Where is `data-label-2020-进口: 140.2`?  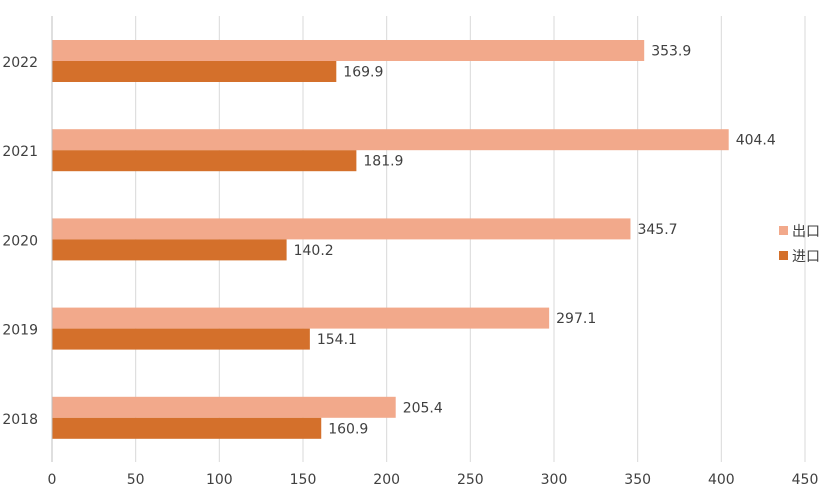 data-label-2020-进口: 140.2 is located at coordinates (314, 251).